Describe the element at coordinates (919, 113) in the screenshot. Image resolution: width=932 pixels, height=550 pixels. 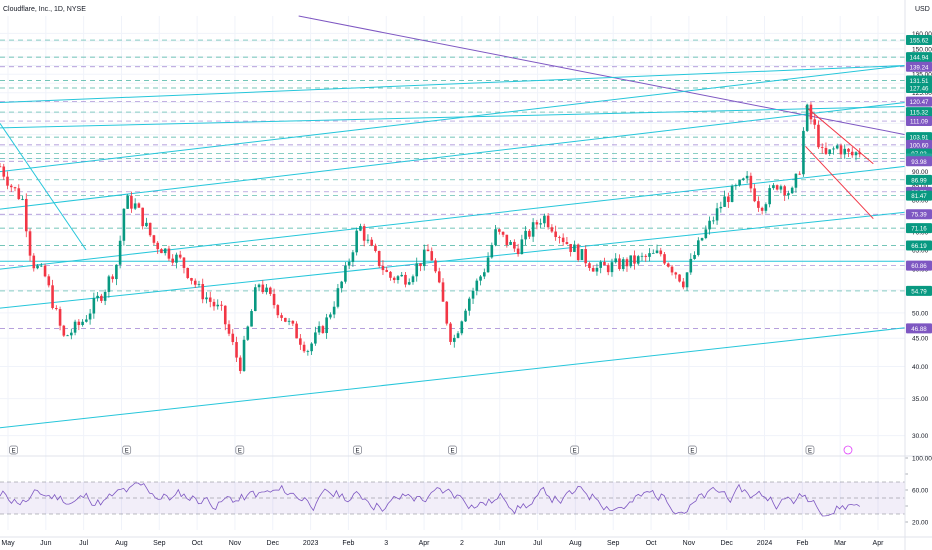
I see `level-badge-value: 115.32` at that location.